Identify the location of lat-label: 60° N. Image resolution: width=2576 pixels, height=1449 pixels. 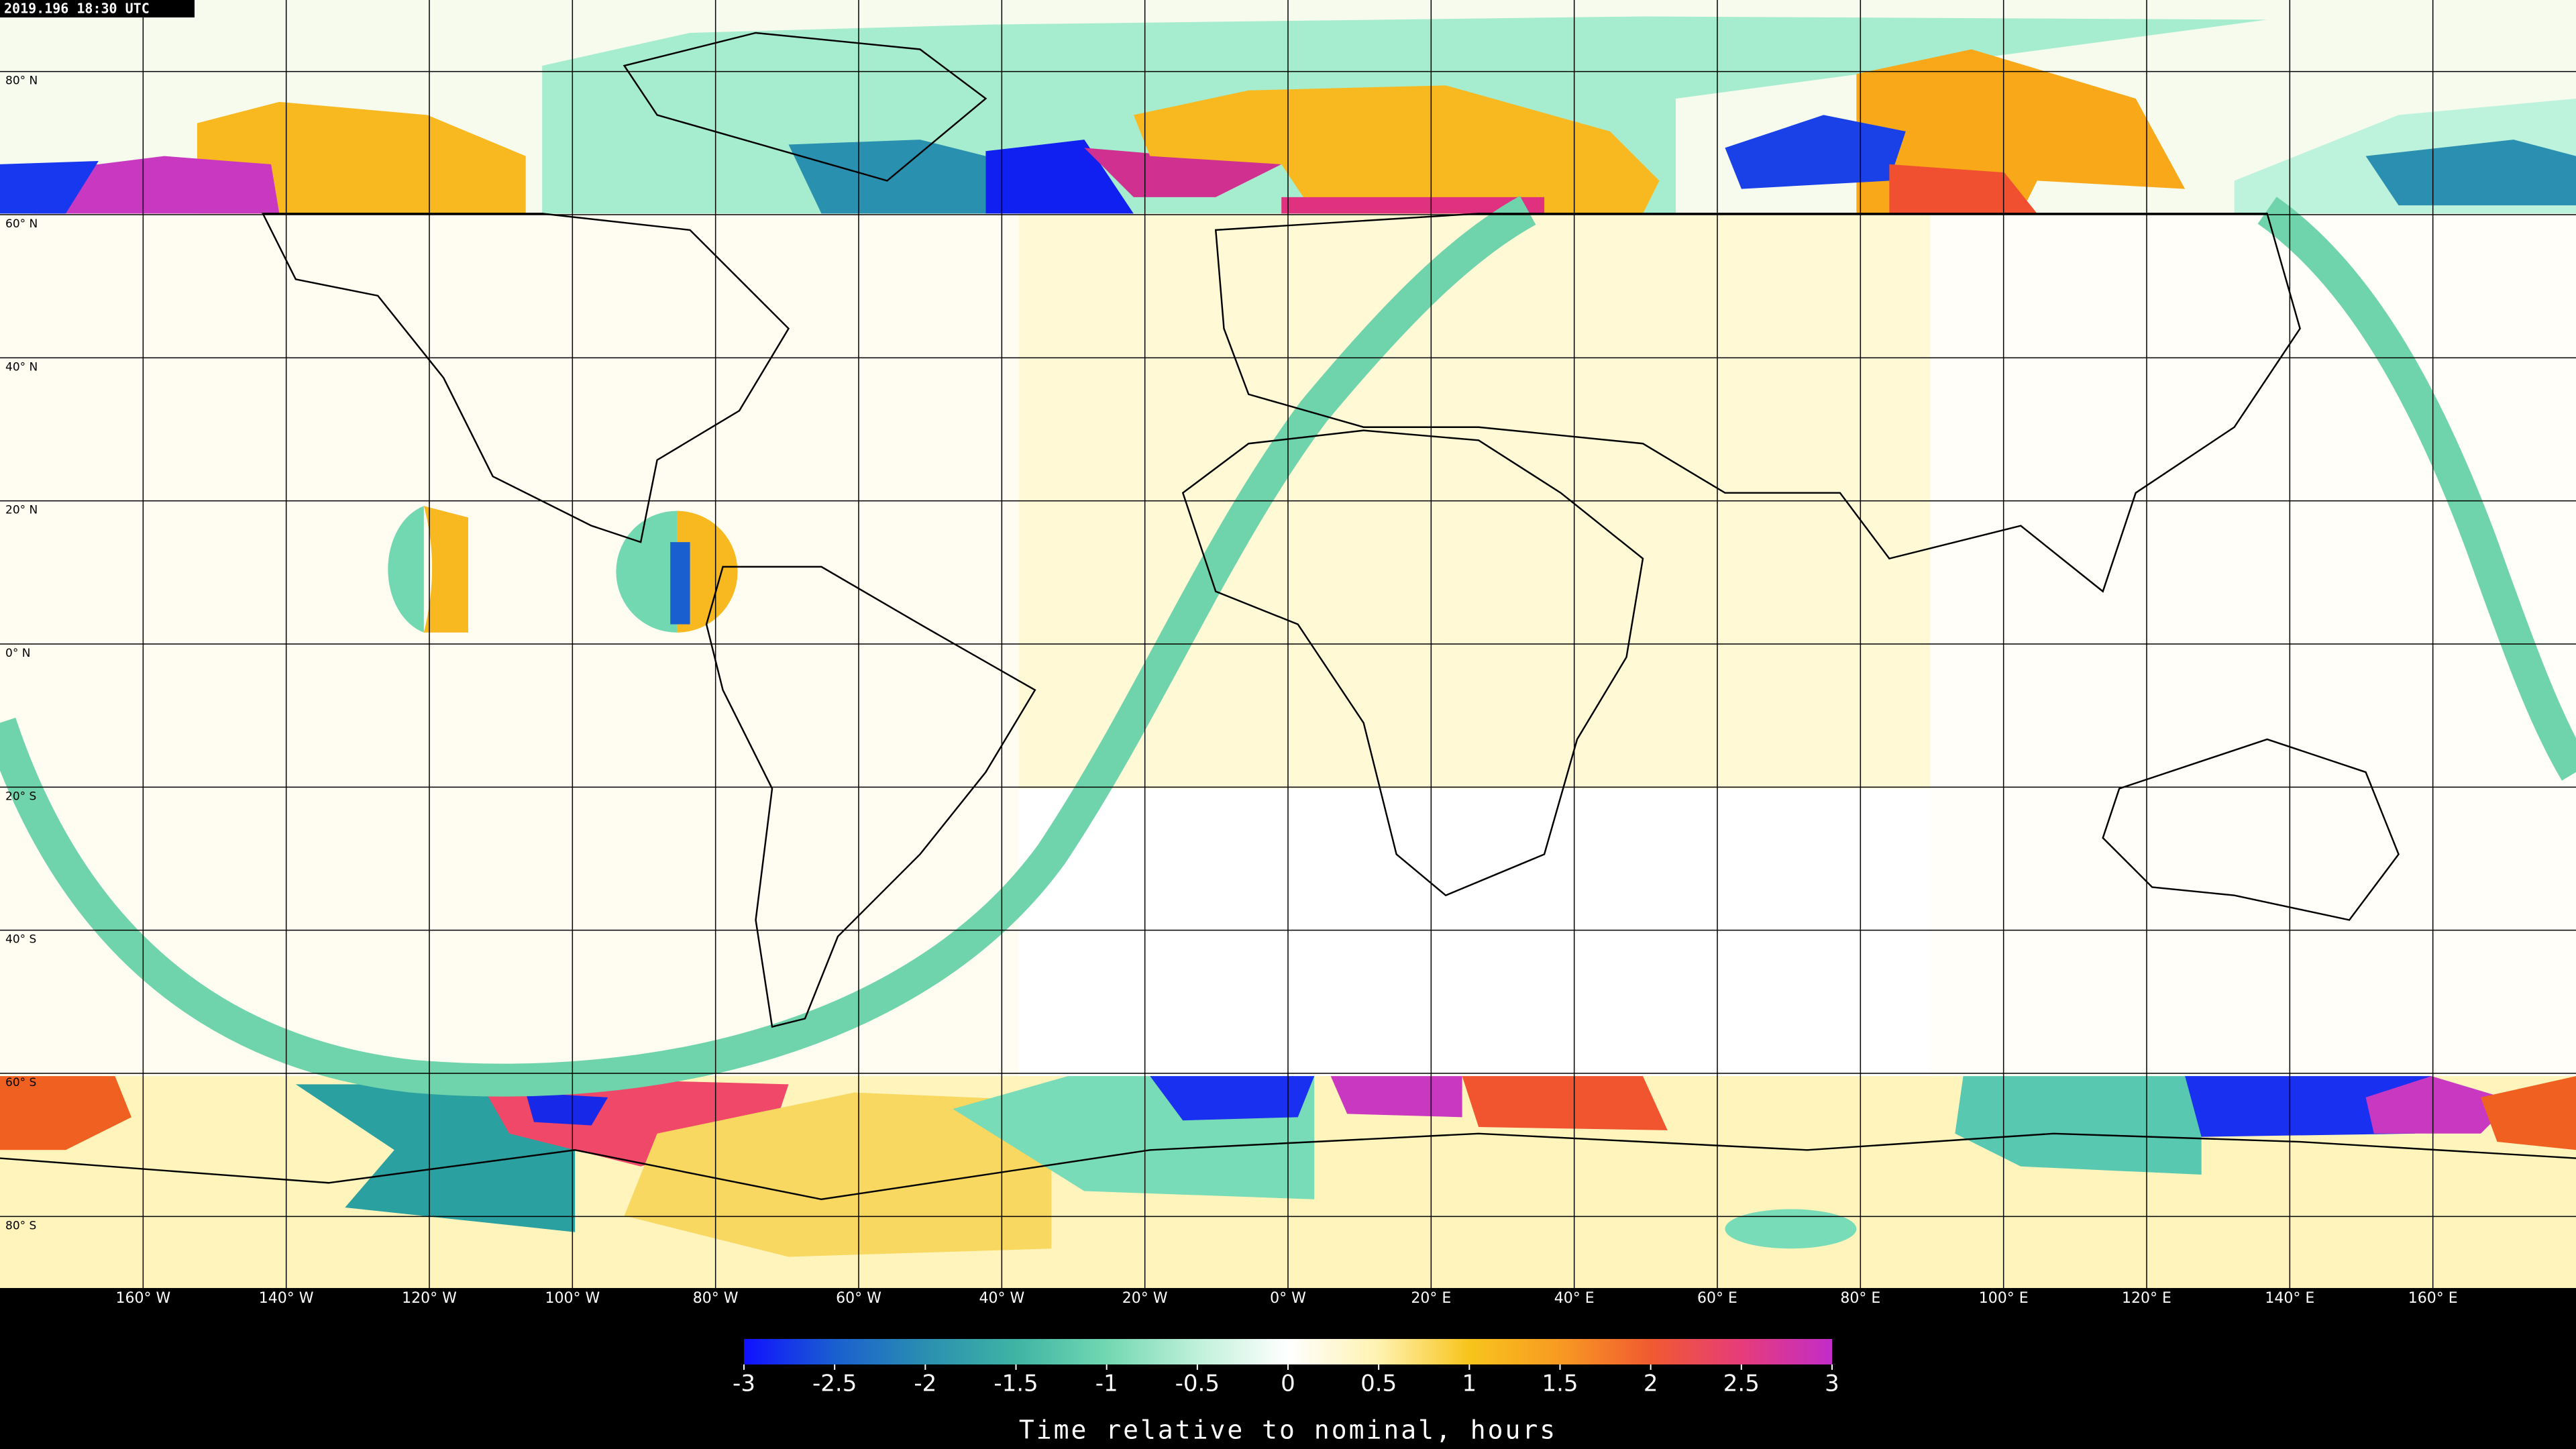
(21, 224).